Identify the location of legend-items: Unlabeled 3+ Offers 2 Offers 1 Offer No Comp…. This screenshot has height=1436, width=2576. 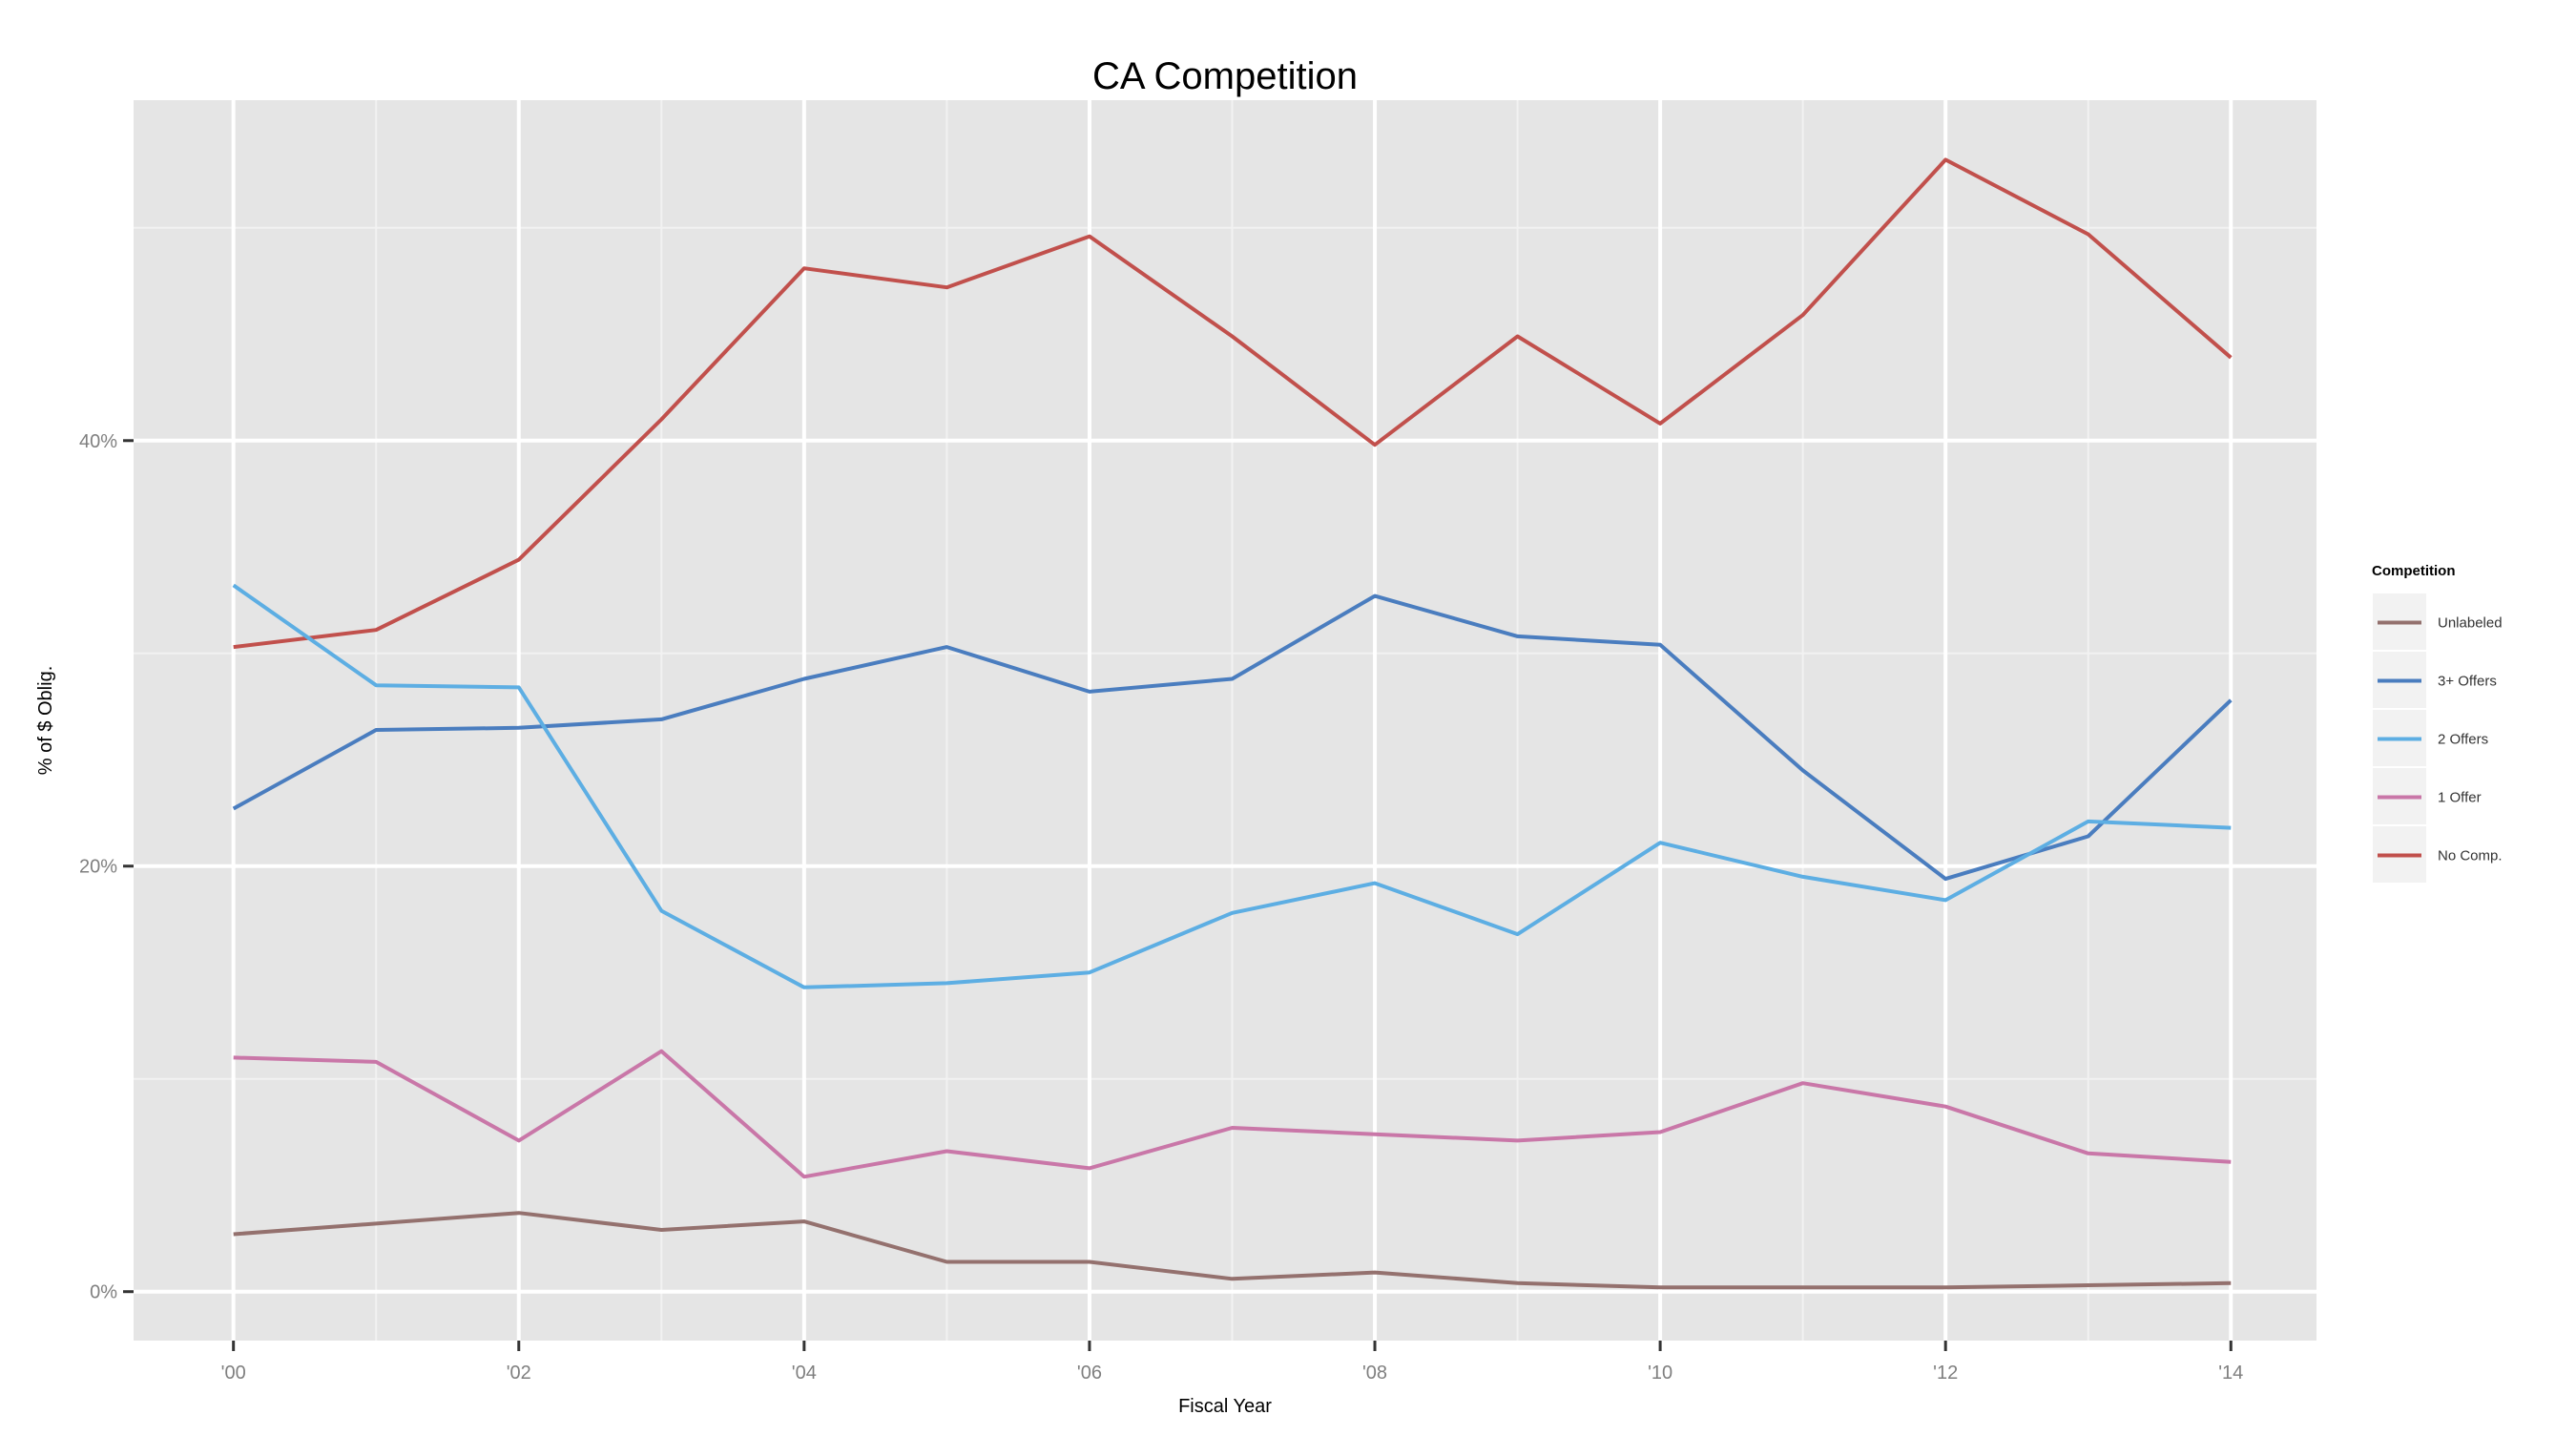
(2438, 738).